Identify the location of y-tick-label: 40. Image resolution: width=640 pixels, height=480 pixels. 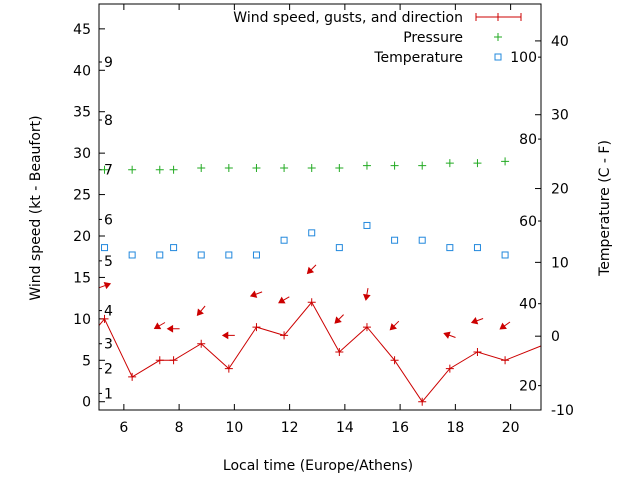
(82, 71).